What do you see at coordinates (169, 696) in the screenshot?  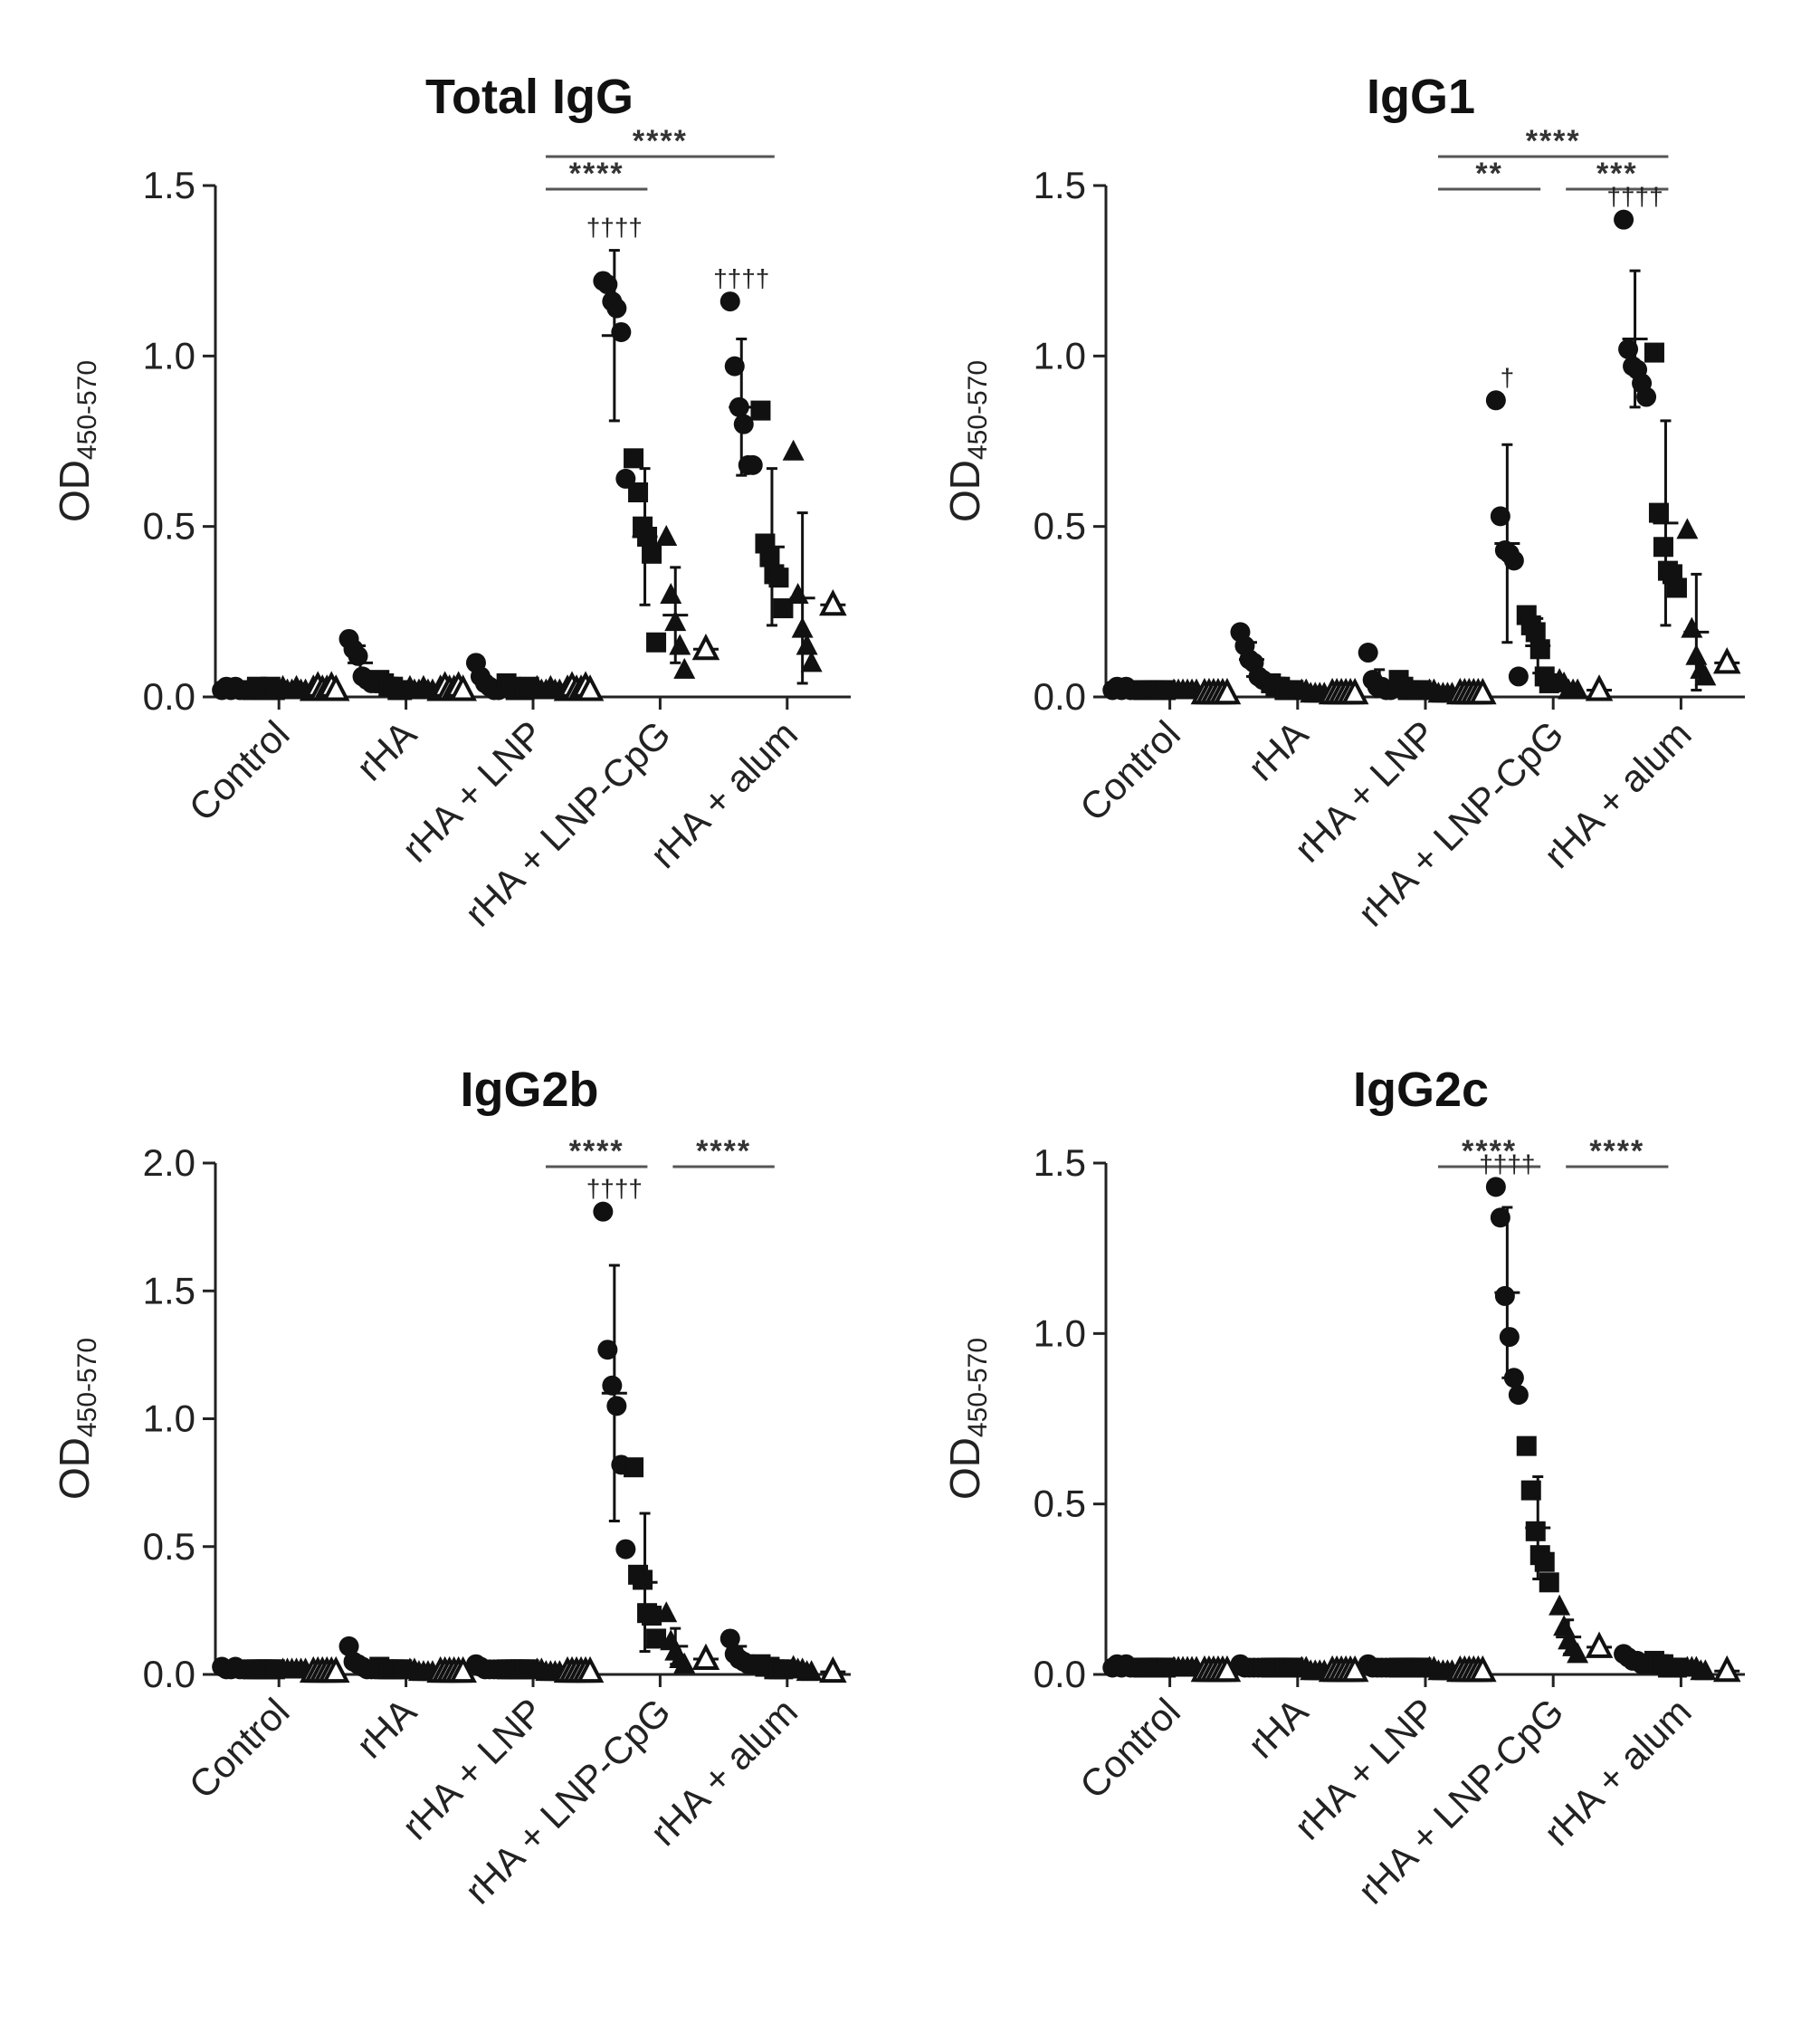 I see `y-tick-label: 0.0` at bounding box center [169, 696].